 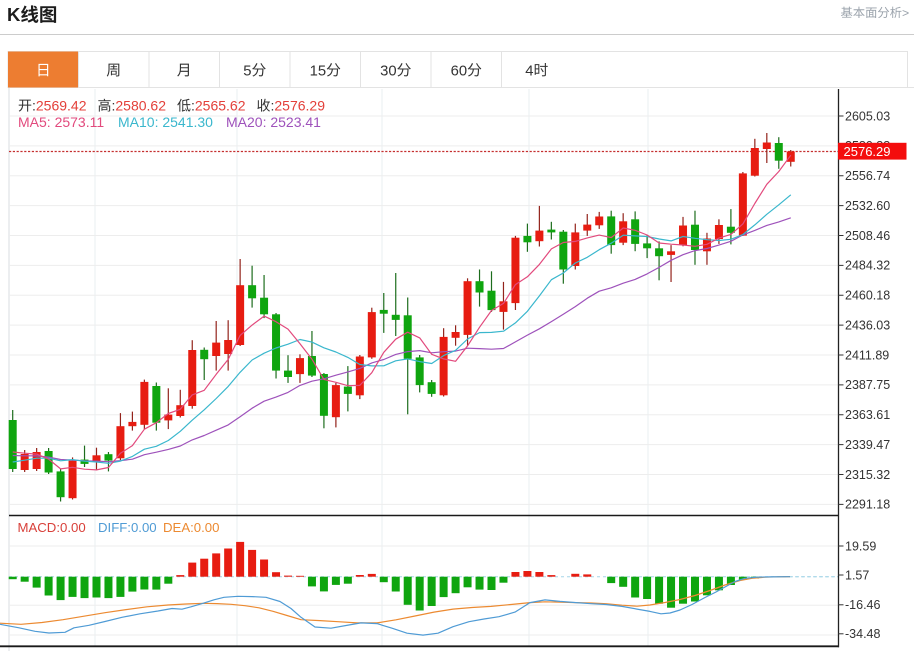 What do you see at coordinates (61, 106) in the screenshot?
I see `svg-text: 2569.42` at bounding box center [61, 106].